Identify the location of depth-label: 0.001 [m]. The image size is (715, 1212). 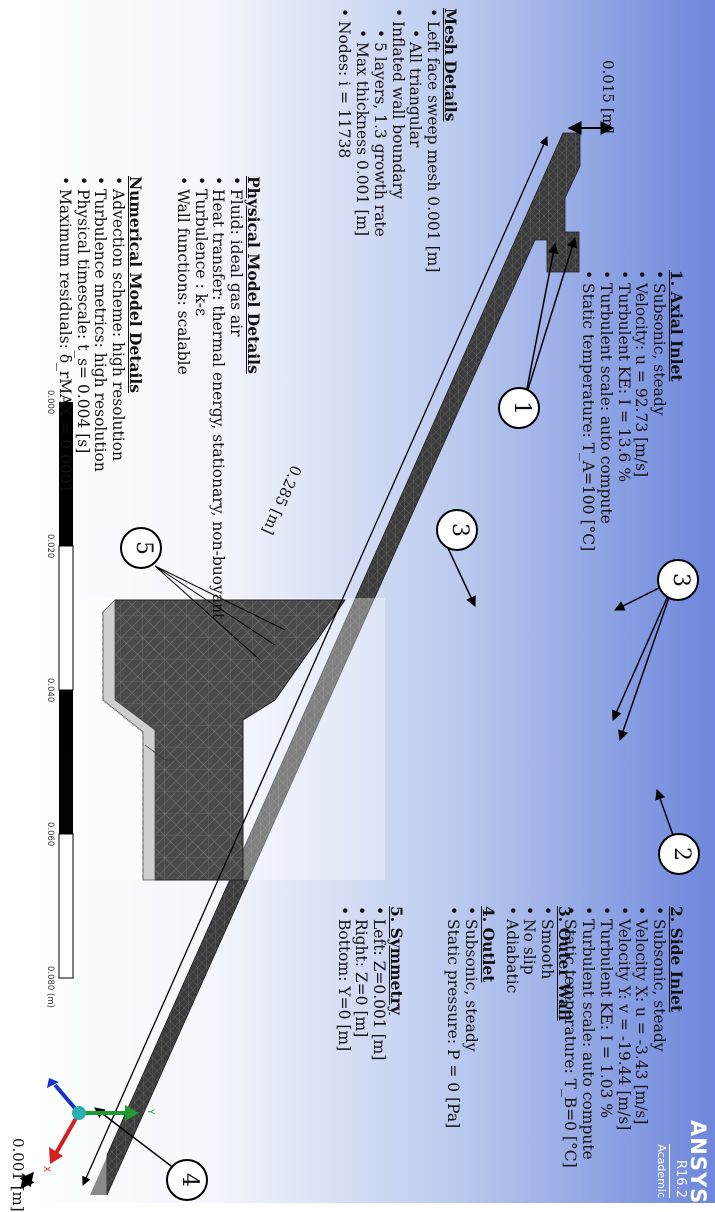
(18, 1175).